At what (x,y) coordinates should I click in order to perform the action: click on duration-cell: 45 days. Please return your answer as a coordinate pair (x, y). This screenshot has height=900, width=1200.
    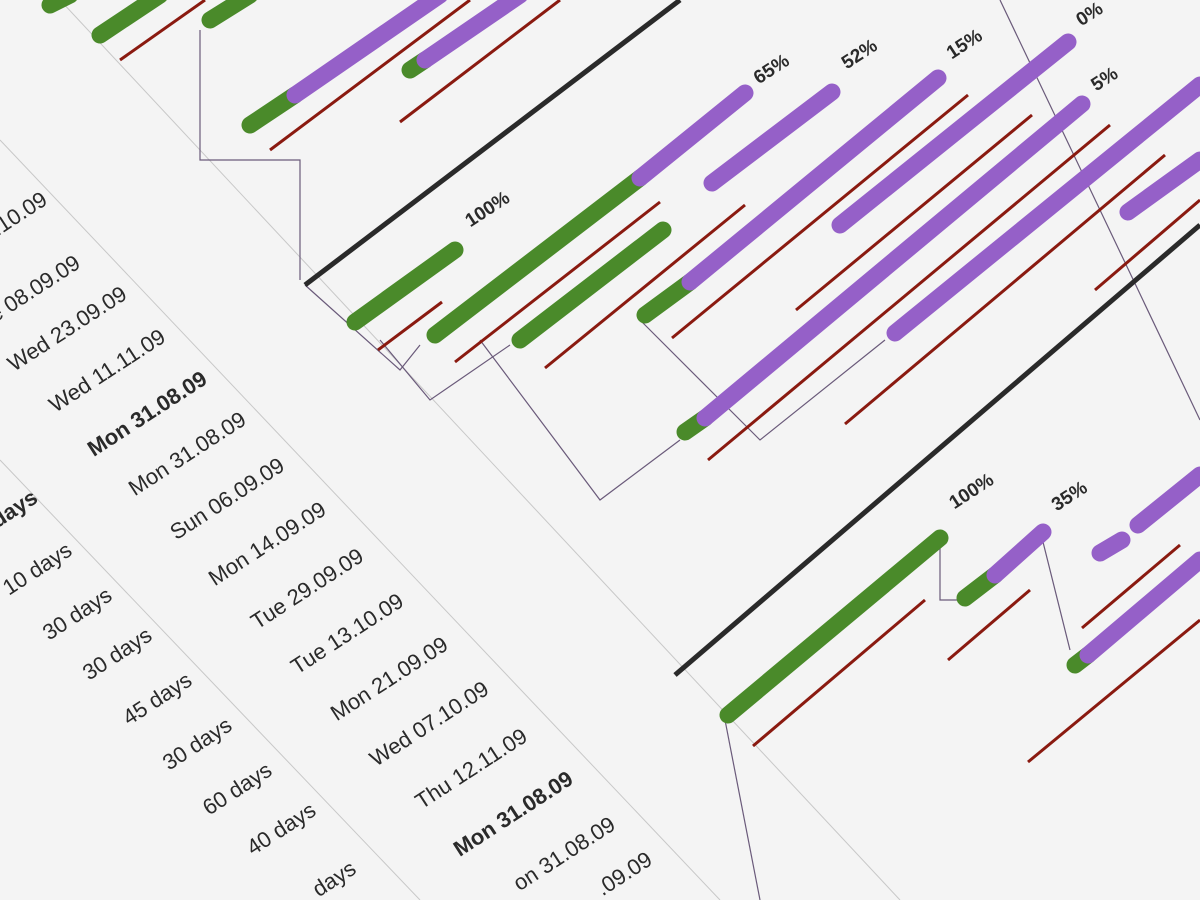
    Looking at the image, I should click on (157, 698).